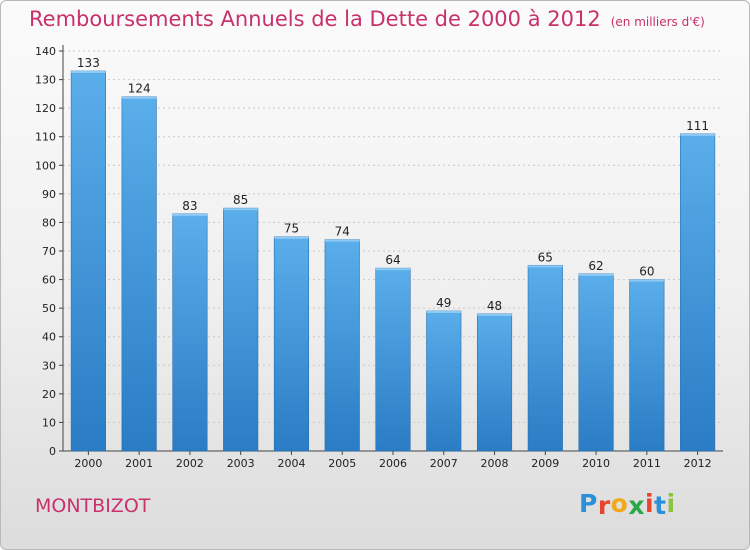 The image size is (750, 550). Describe the element at coordinates (697, 126) in the screenshot. I see `value-label-2012: 111` at that location.